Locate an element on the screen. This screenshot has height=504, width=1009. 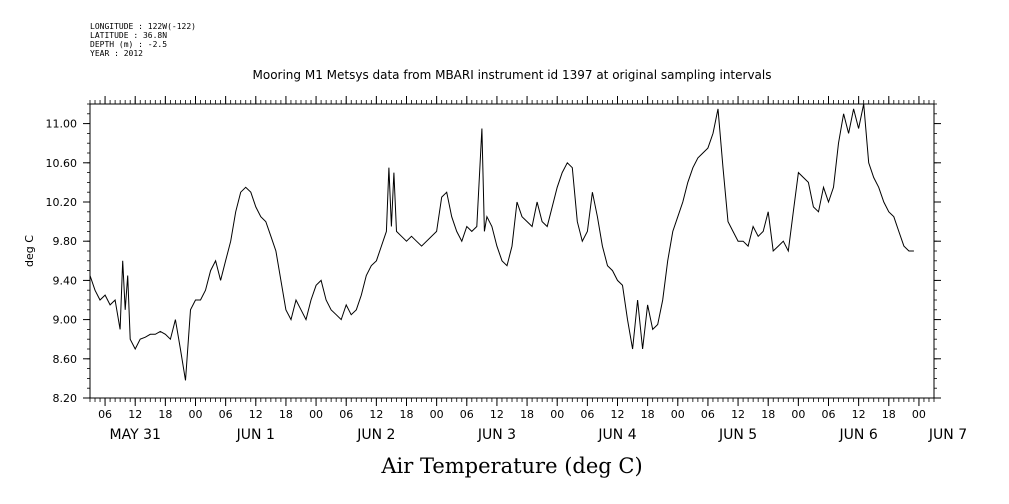
y-tick-label: 9.40 is located at coordinates (65, 280).